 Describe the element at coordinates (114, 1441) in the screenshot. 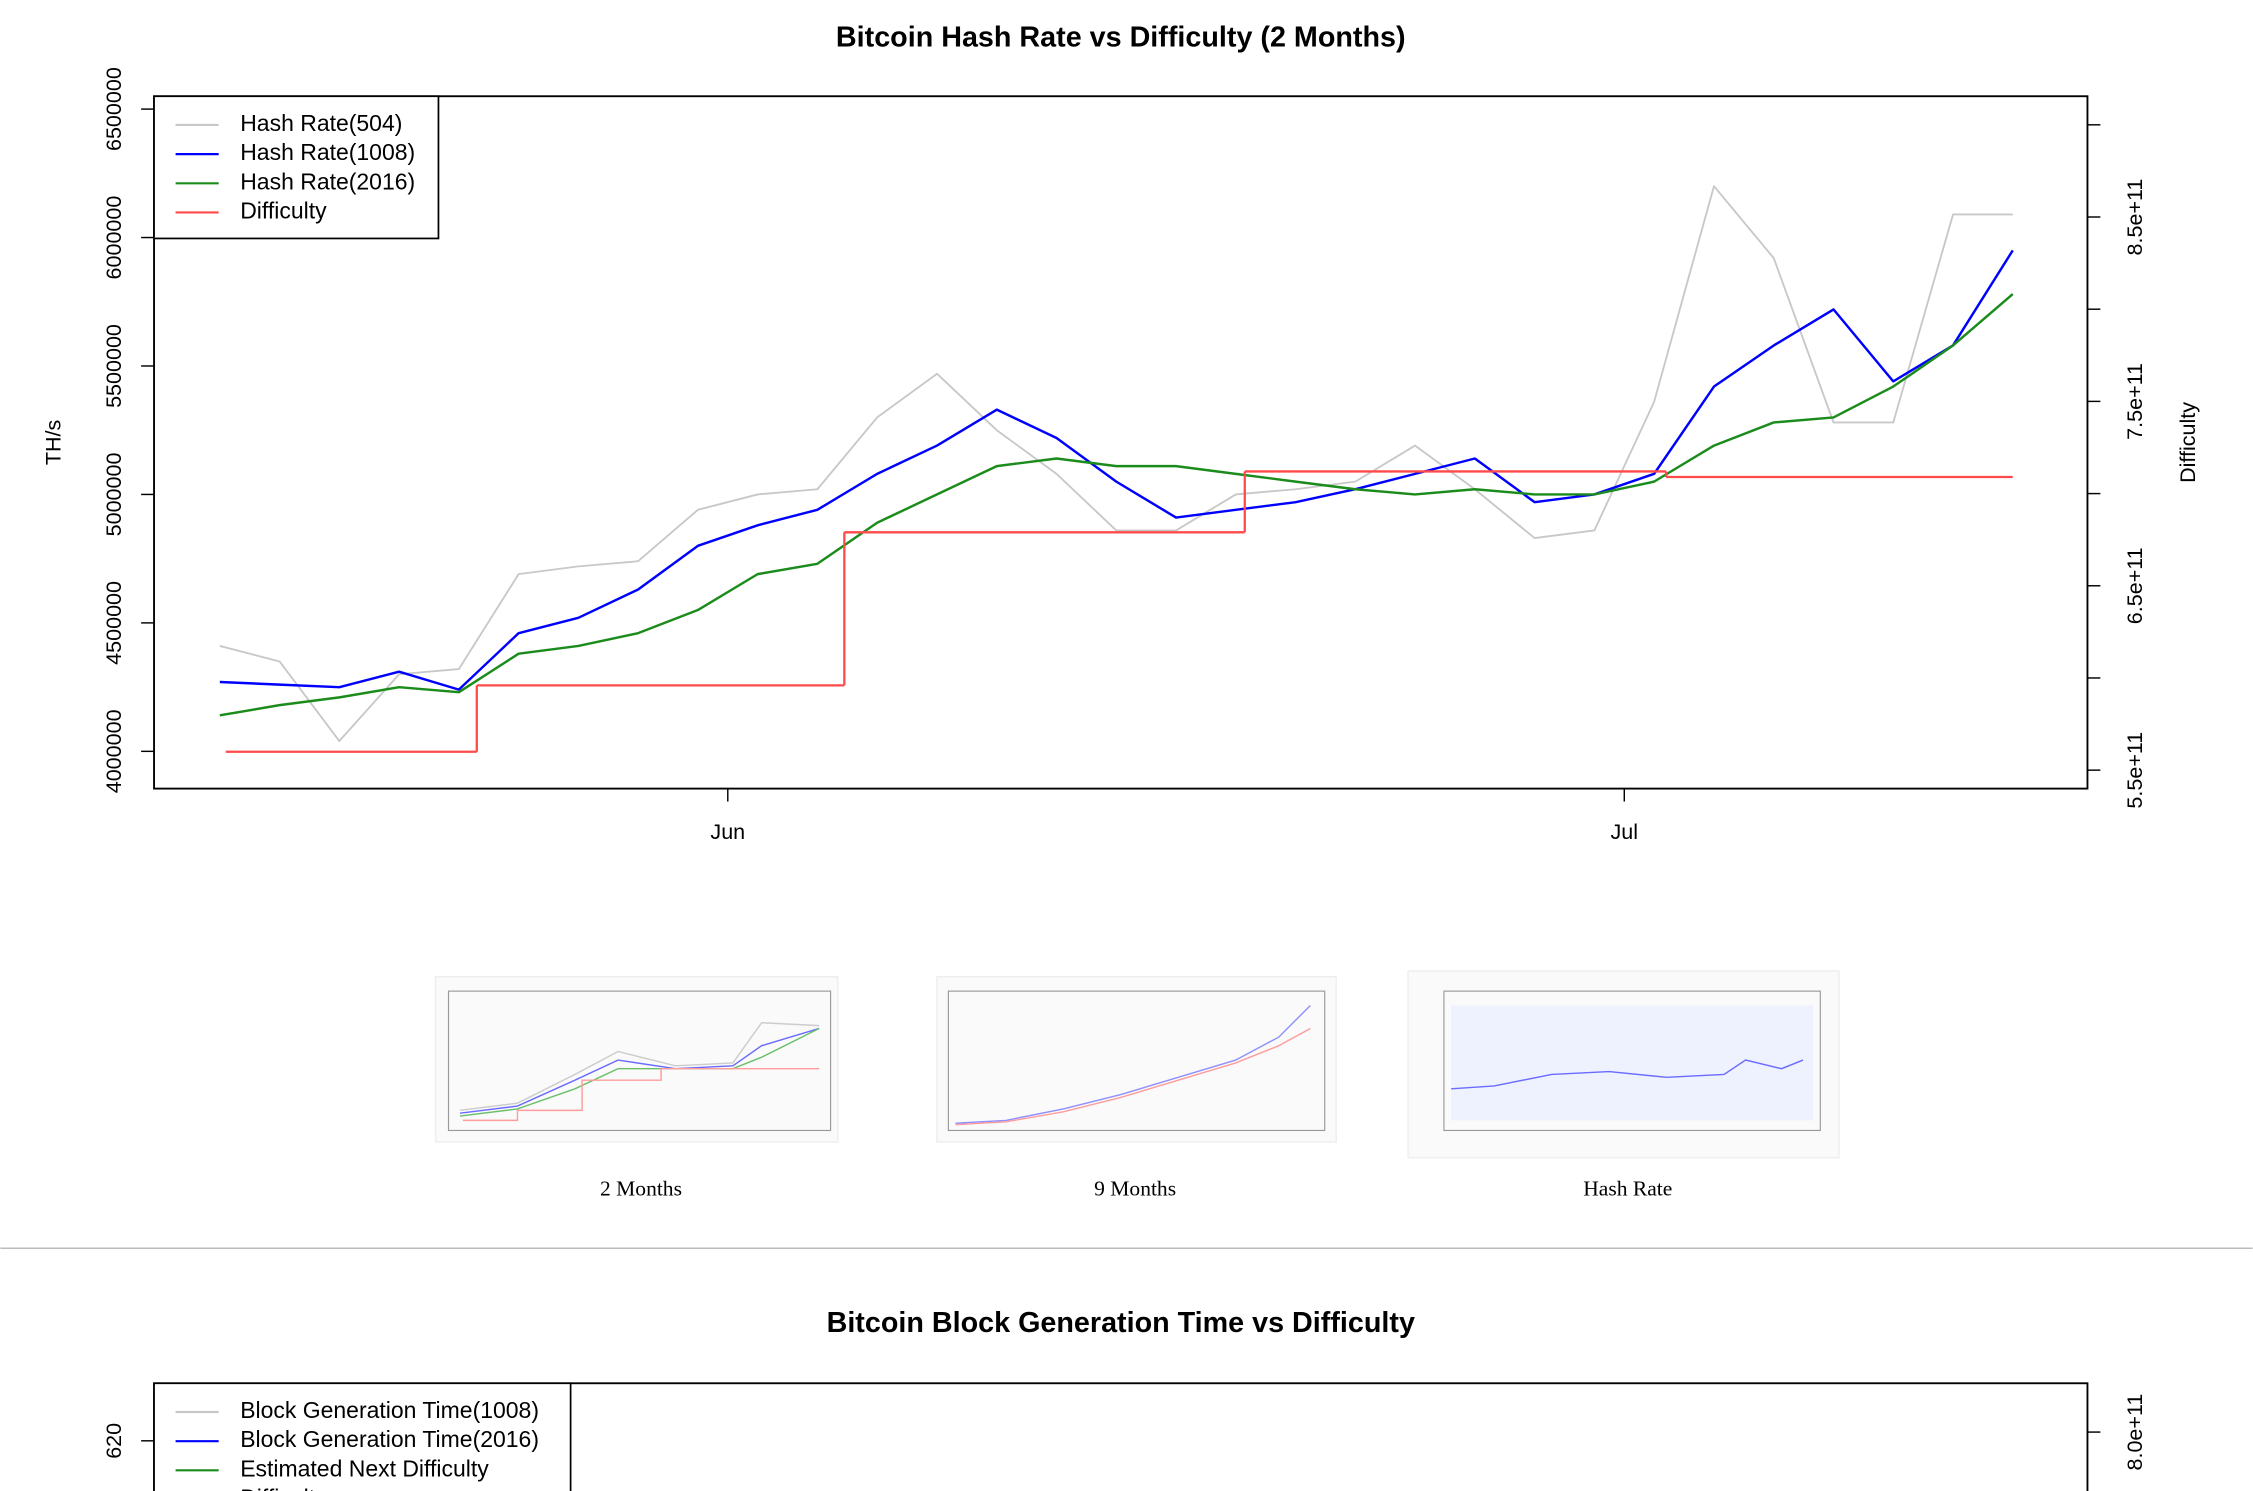

I see `y-tick-label: 620` at that location.